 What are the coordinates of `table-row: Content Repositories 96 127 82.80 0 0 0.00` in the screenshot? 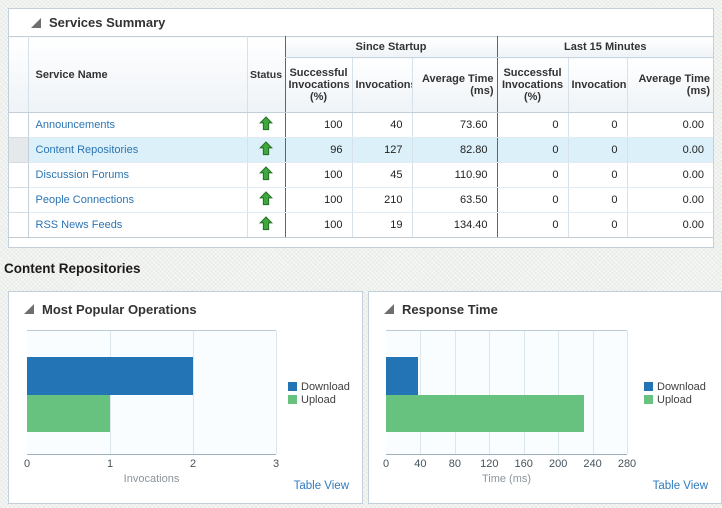 It's located at (361, 150).